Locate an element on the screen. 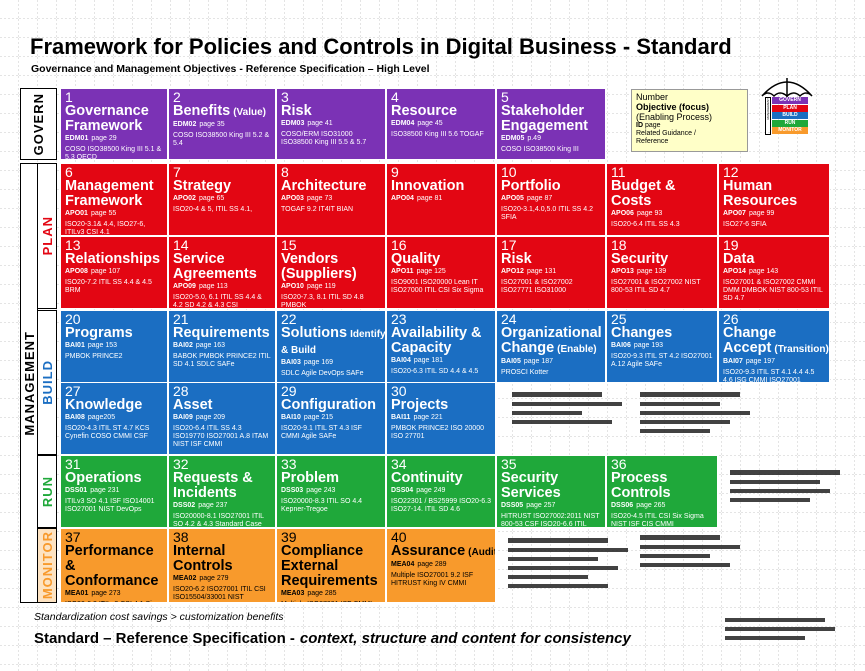 This screenshot has height=671, width=865. objective-id: BAI01 is located at coordinates (75, 345).